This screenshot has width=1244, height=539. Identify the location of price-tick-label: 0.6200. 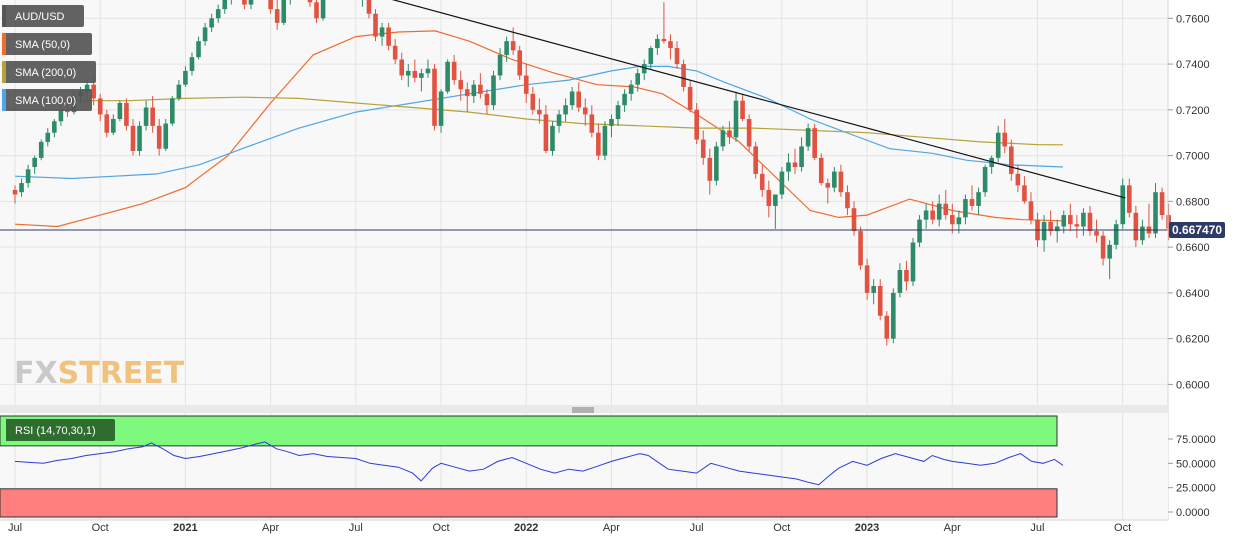
(1193, 340).